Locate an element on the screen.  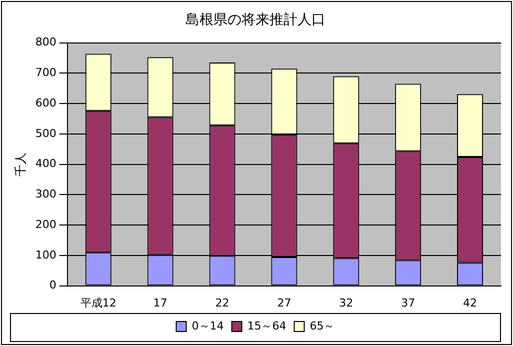
legend-label: 0～14 is located at coordinates (208, 325).